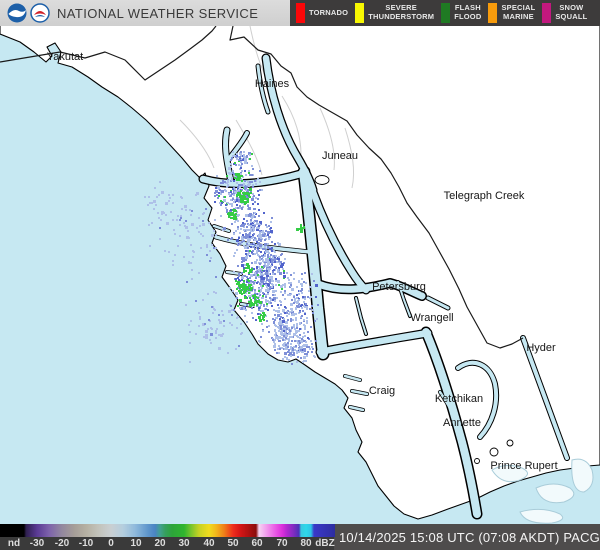  I want to click on place-label: Craig, so click(382, 391).